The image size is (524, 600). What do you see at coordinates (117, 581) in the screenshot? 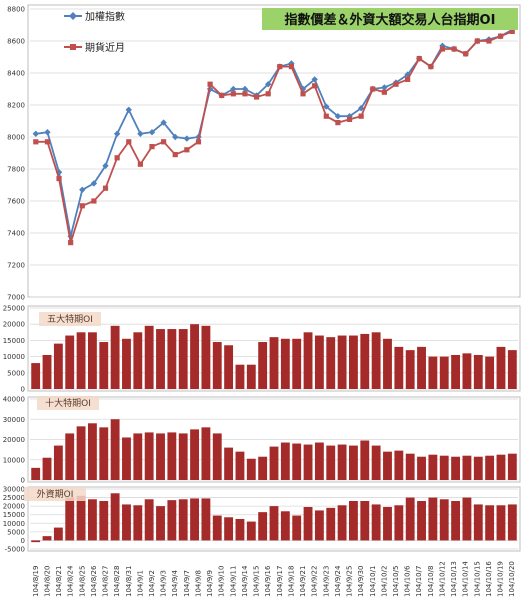
I see `x-tick-label: 104/8/28` at bounding box center [117, 581].